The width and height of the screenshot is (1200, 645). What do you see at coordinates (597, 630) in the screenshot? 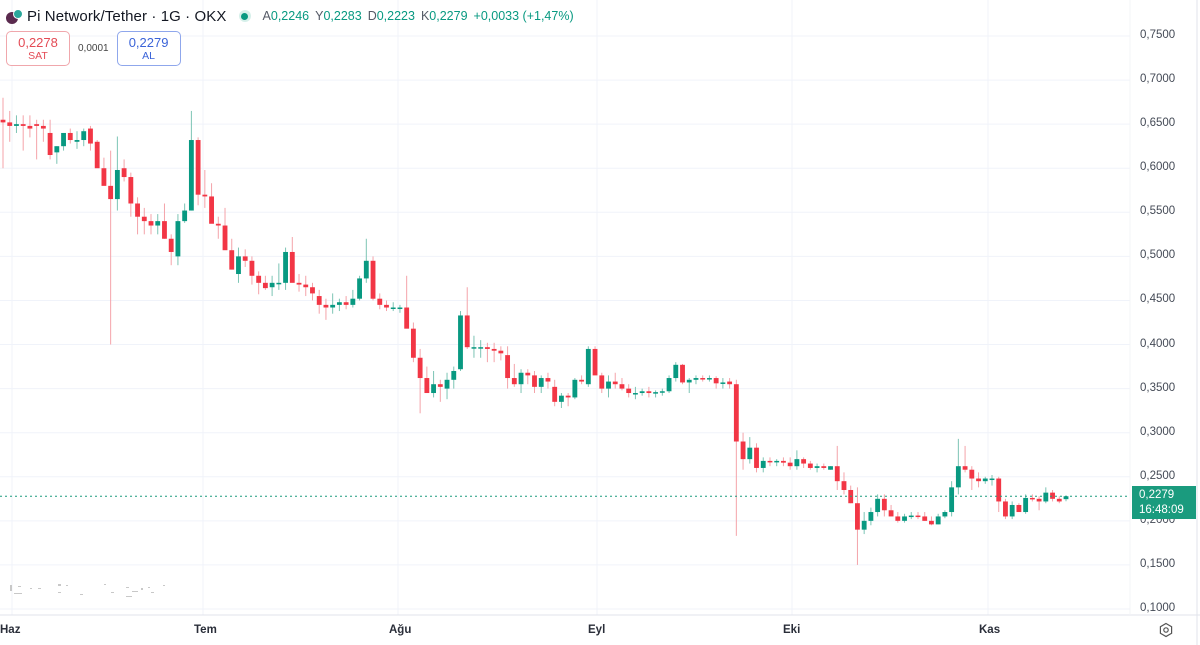
I see `time-axis-label: Eyl` at bounding box center [597, 630].